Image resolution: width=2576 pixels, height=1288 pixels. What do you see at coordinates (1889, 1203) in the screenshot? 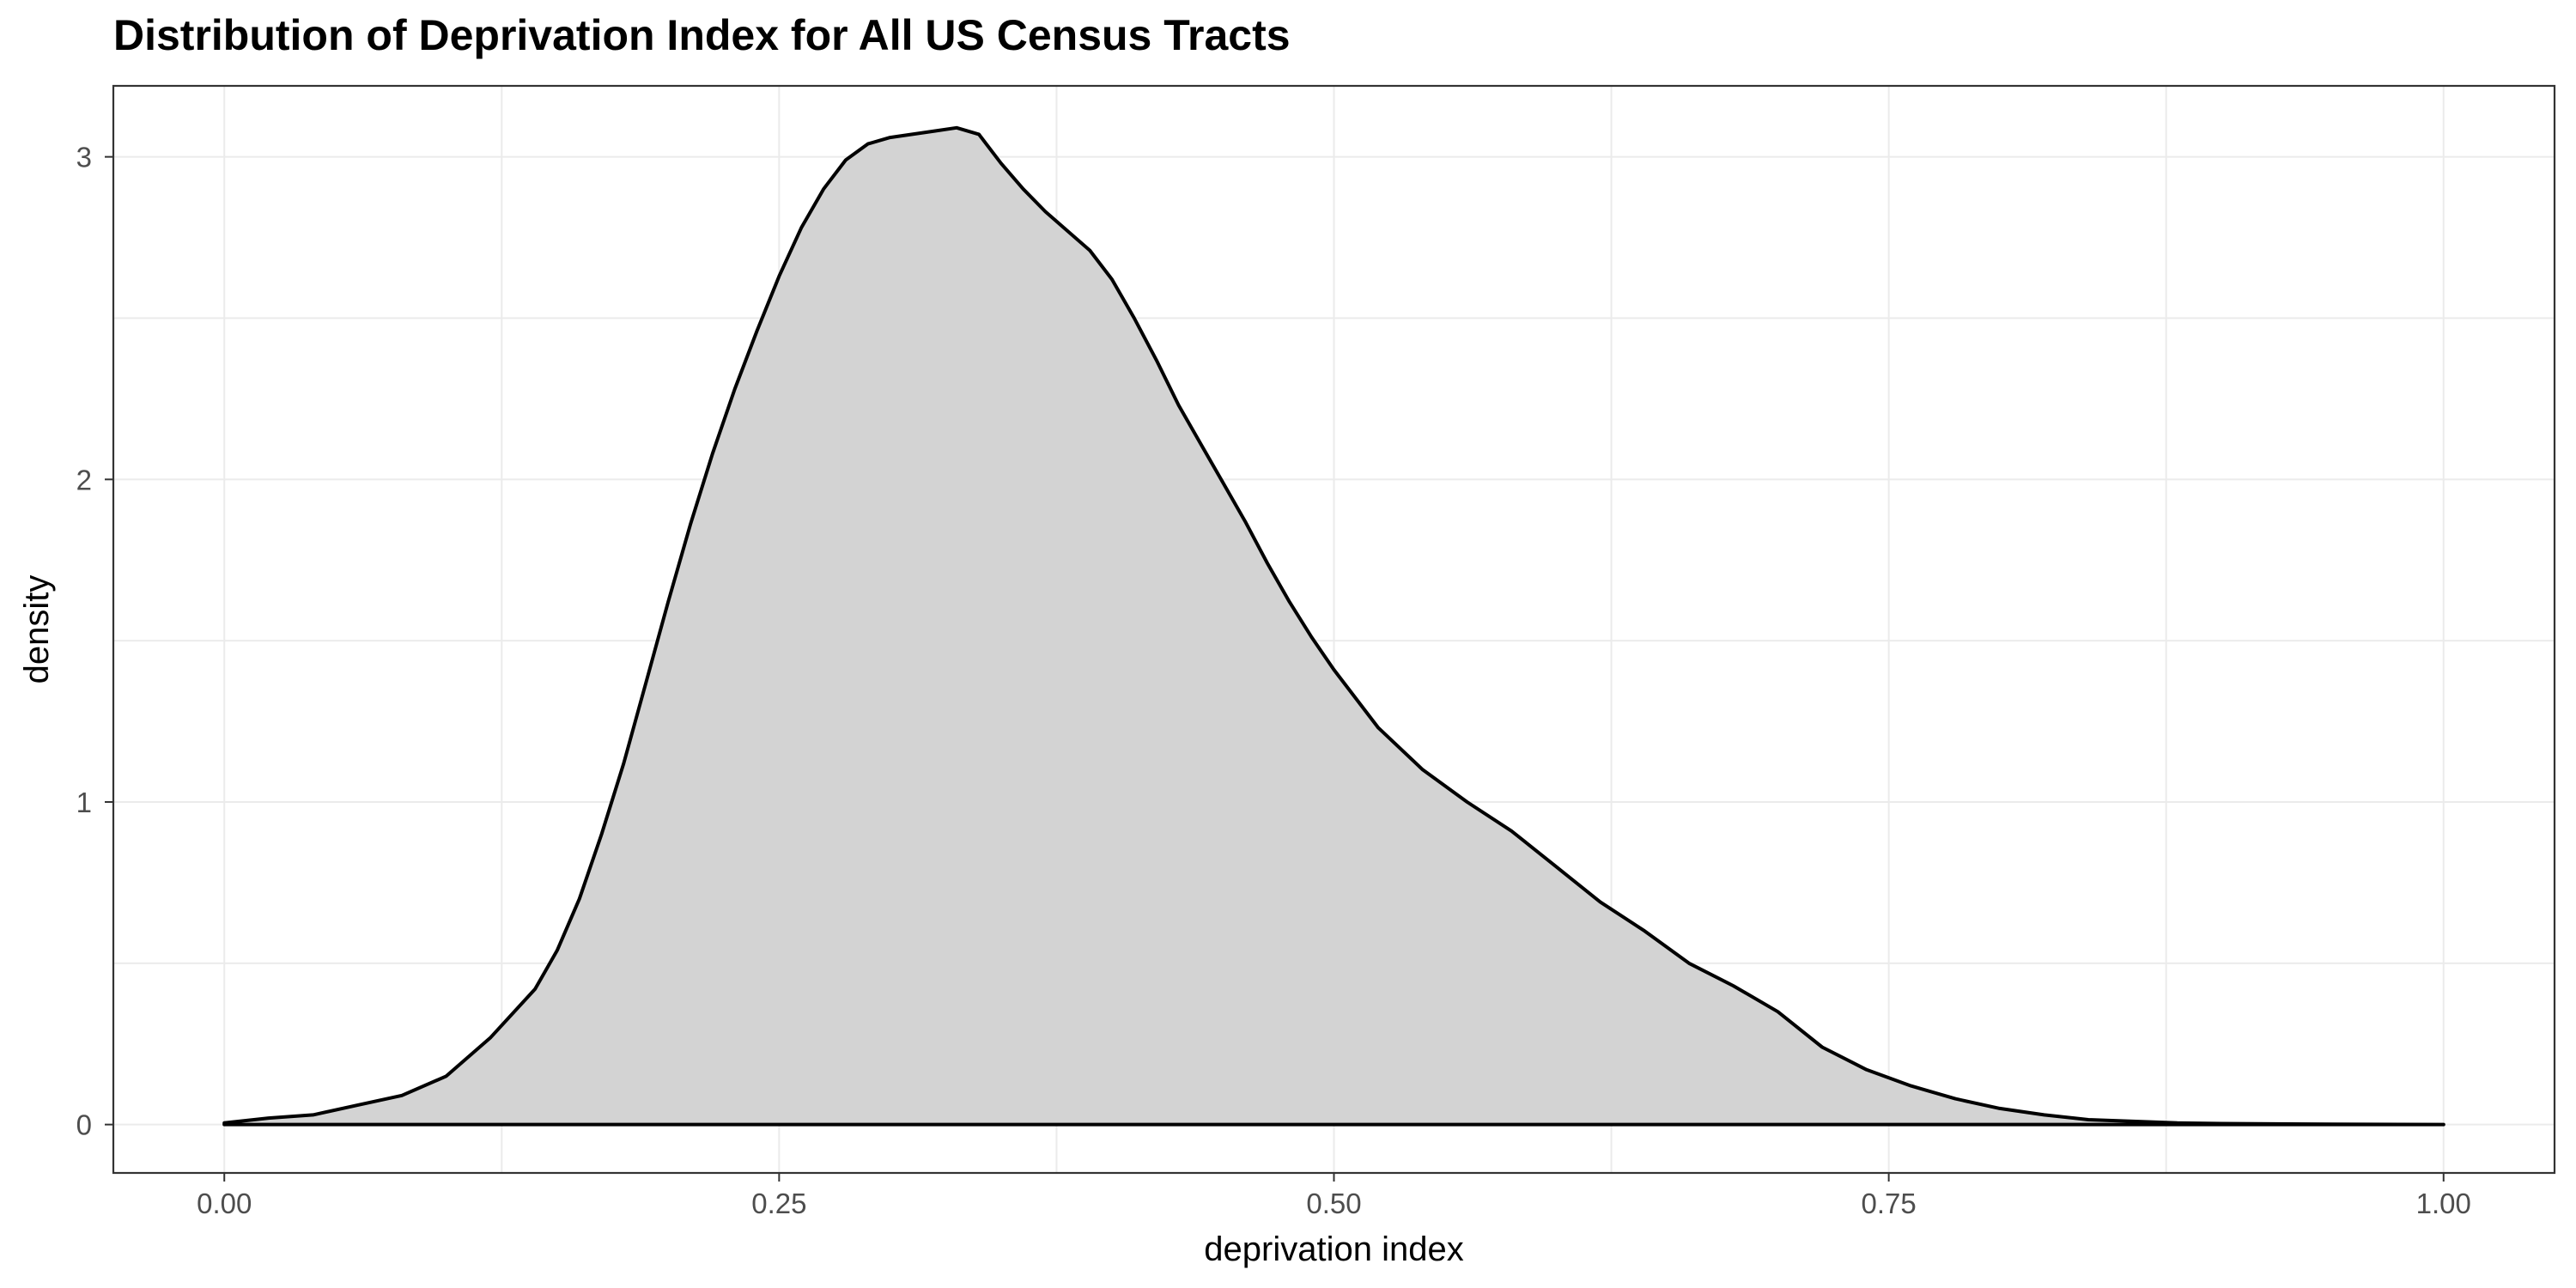
I see `x-tick-label-3: 0.75` at bounding box center [1889, 1203].